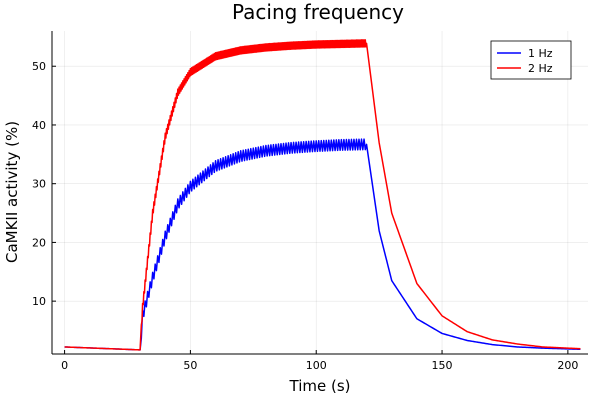 This screenshot has width=600, height=400. I want to click on x-tick-label: 100, so click(316, 365).